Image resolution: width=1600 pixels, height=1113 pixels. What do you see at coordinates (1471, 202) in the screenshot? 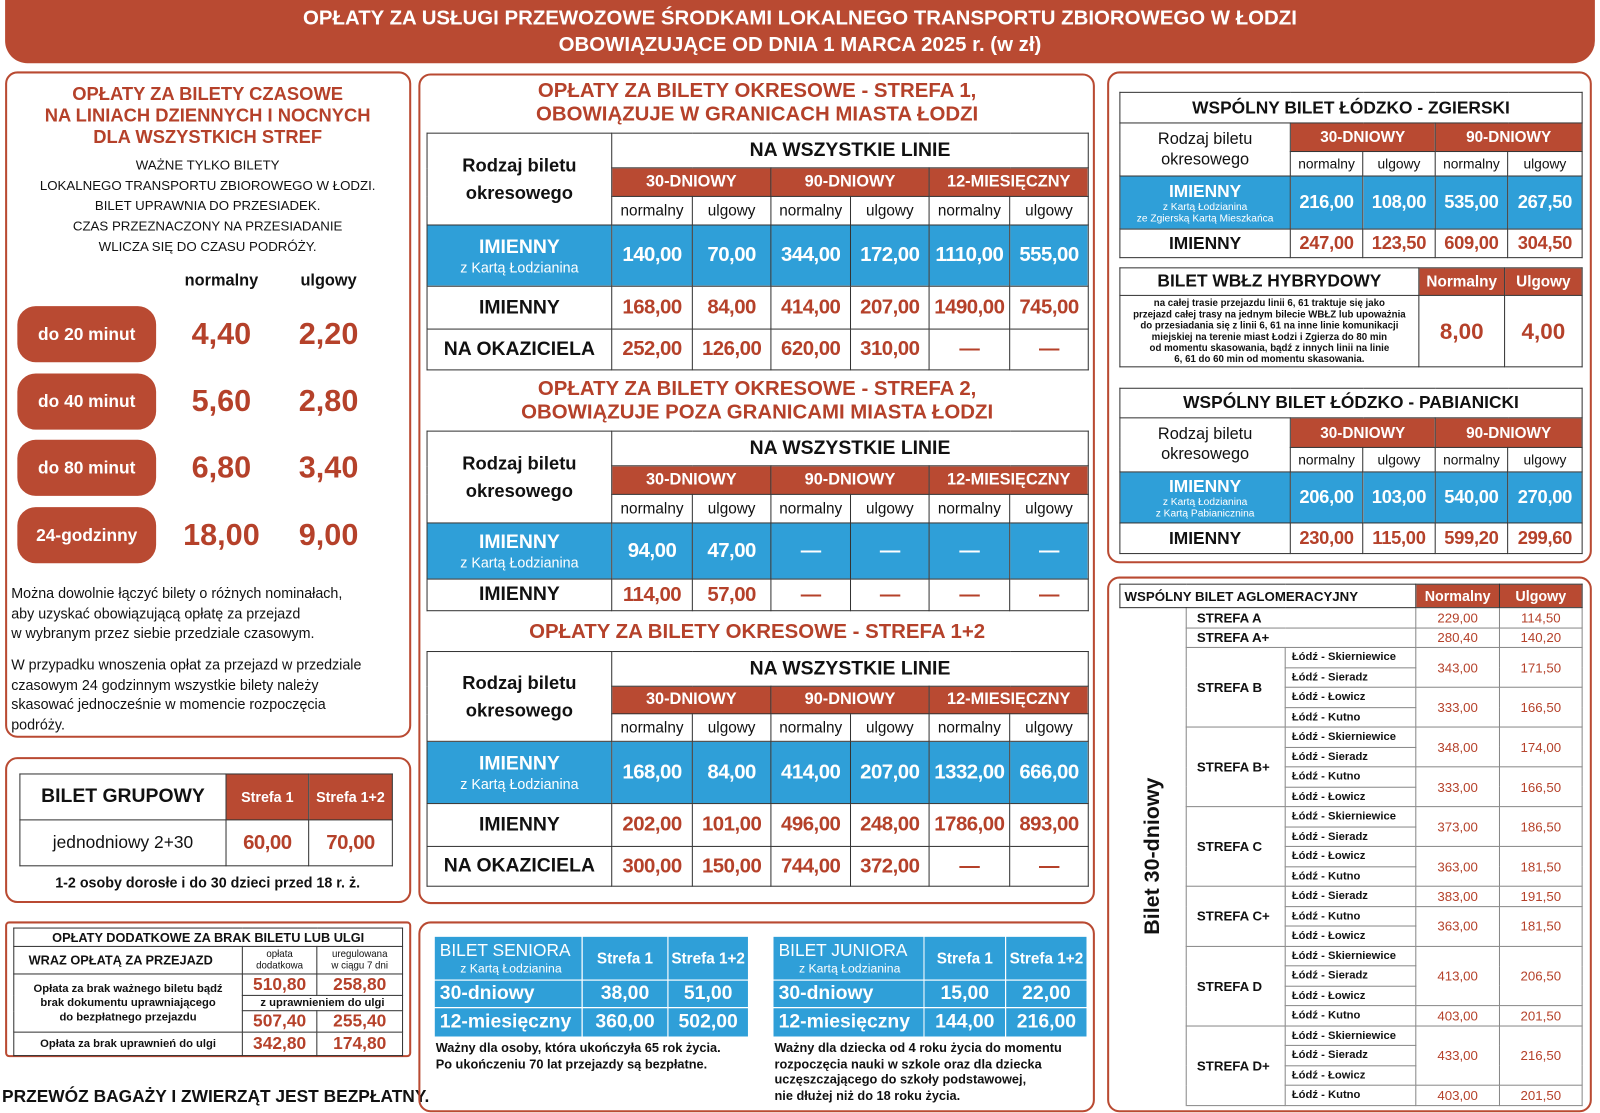
I see `price: 535,00` at bounding box center [1471, 202].